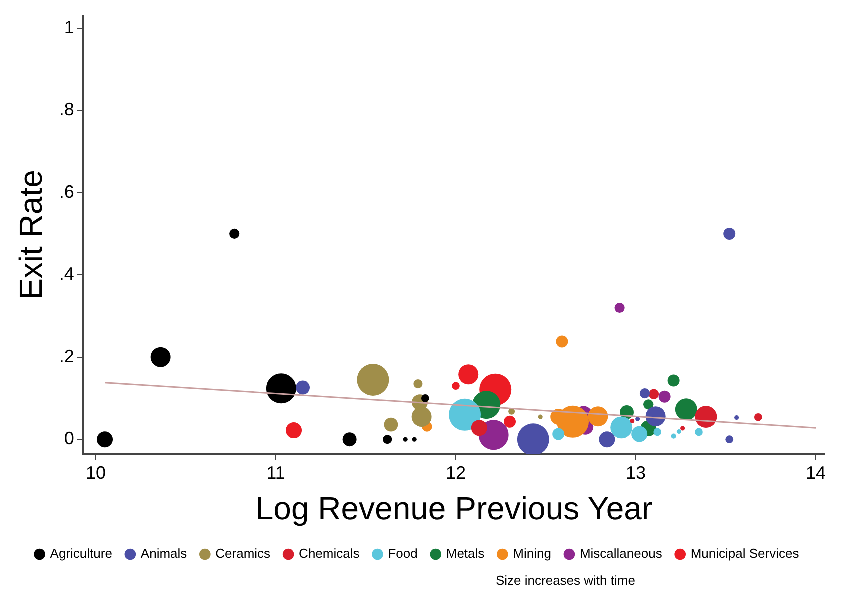  Describe the element at coordinates (81, 554) in the screenshot. I see `legend-label: Agriculture` at that location.